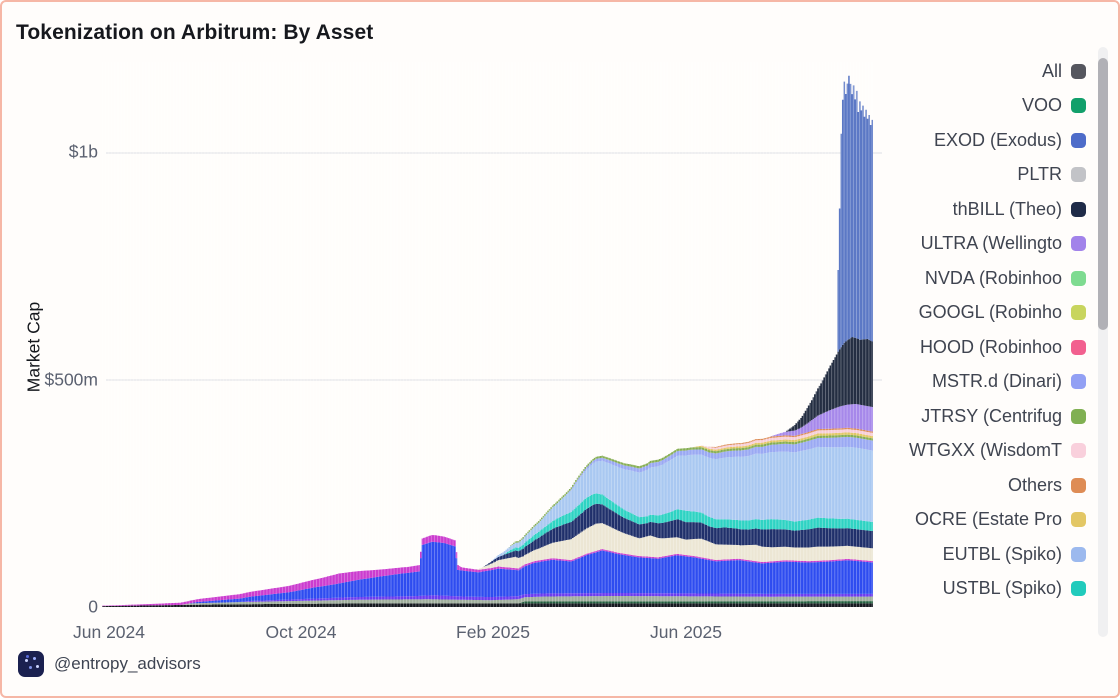 The width and height of the screenshot is (1120, 698). I want to click on y-tick-0: 0, so click(93, 606).